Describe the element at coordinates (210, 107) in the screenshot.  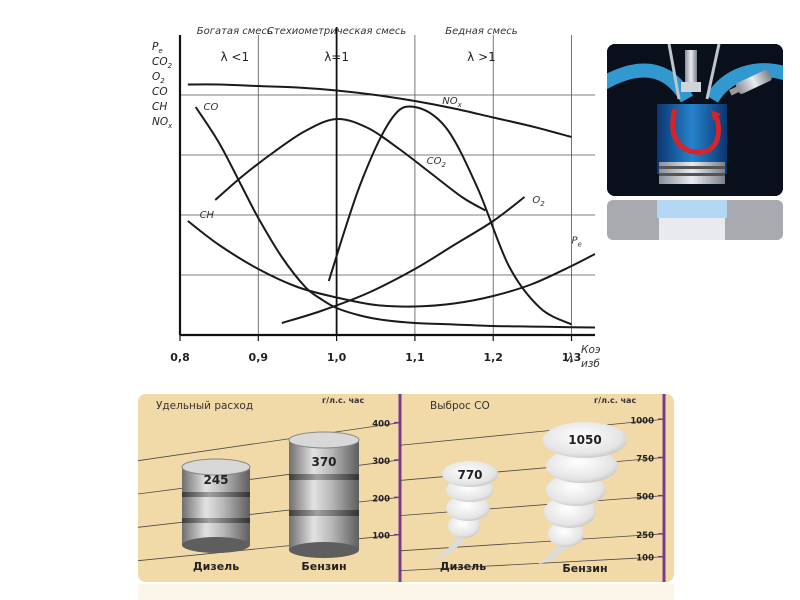
I see `series-label-co: CO` at that location.